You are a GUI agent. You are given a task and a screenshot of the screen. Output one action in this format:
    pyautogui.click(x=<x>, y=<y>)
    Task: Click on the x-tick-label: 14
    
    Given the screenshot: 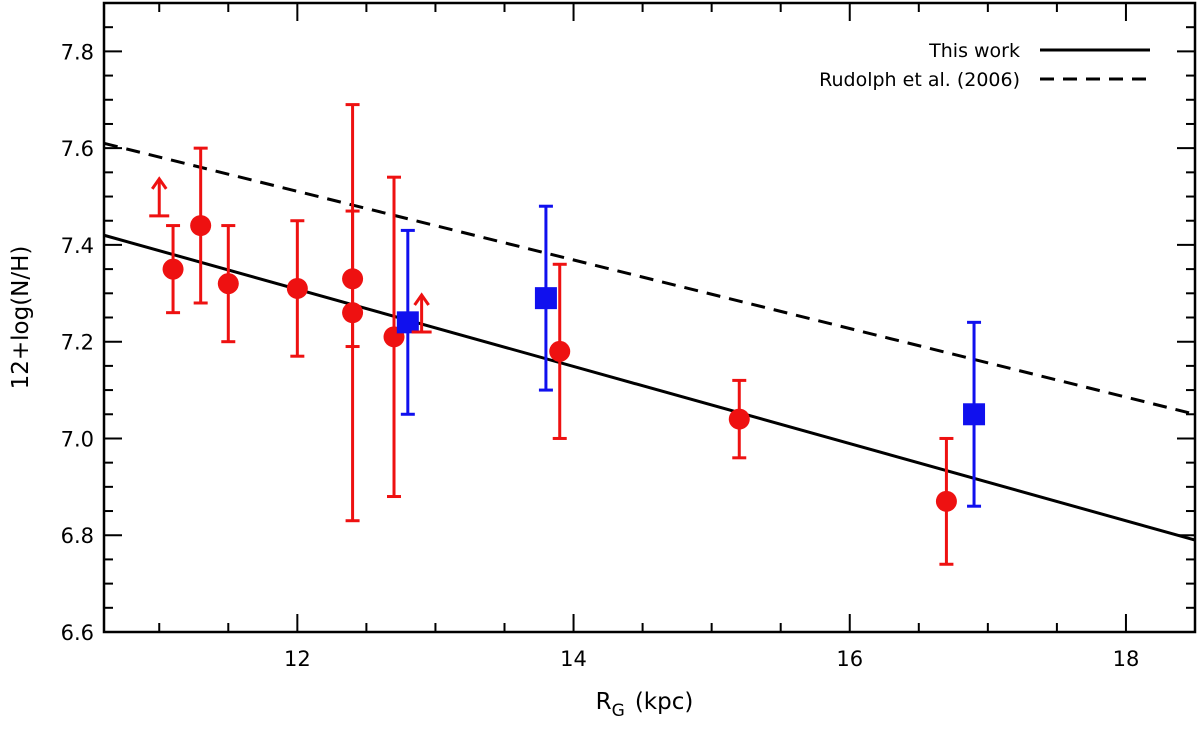 What is the action you would take?
    pyautogui.click(x=573, y=659)
    